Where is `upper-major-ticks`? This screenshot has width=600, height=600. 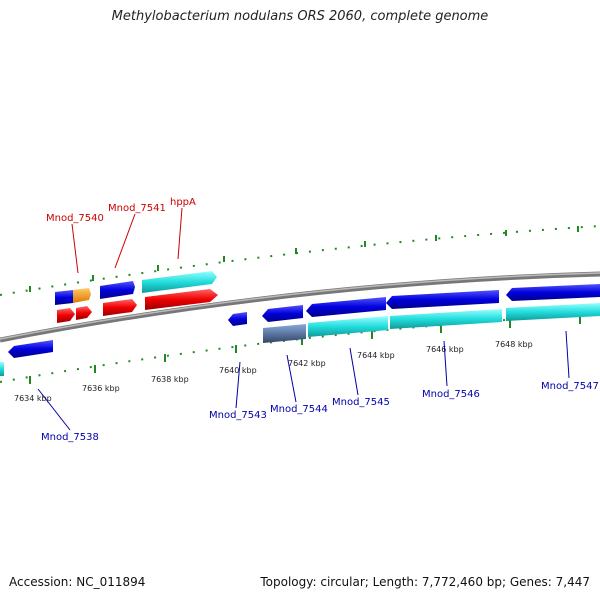
upper-major-ticks is located at coordinates (304, 259).